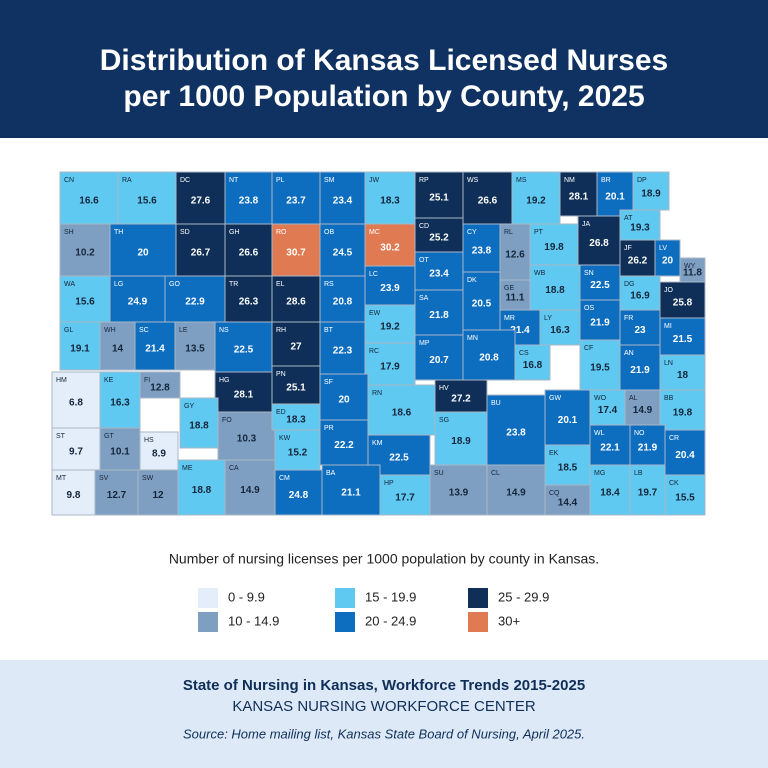  What do you see at coordinates (588, 348) in the screenshot?
I see `county-abbr: CF` at bounding box center [588, 348].